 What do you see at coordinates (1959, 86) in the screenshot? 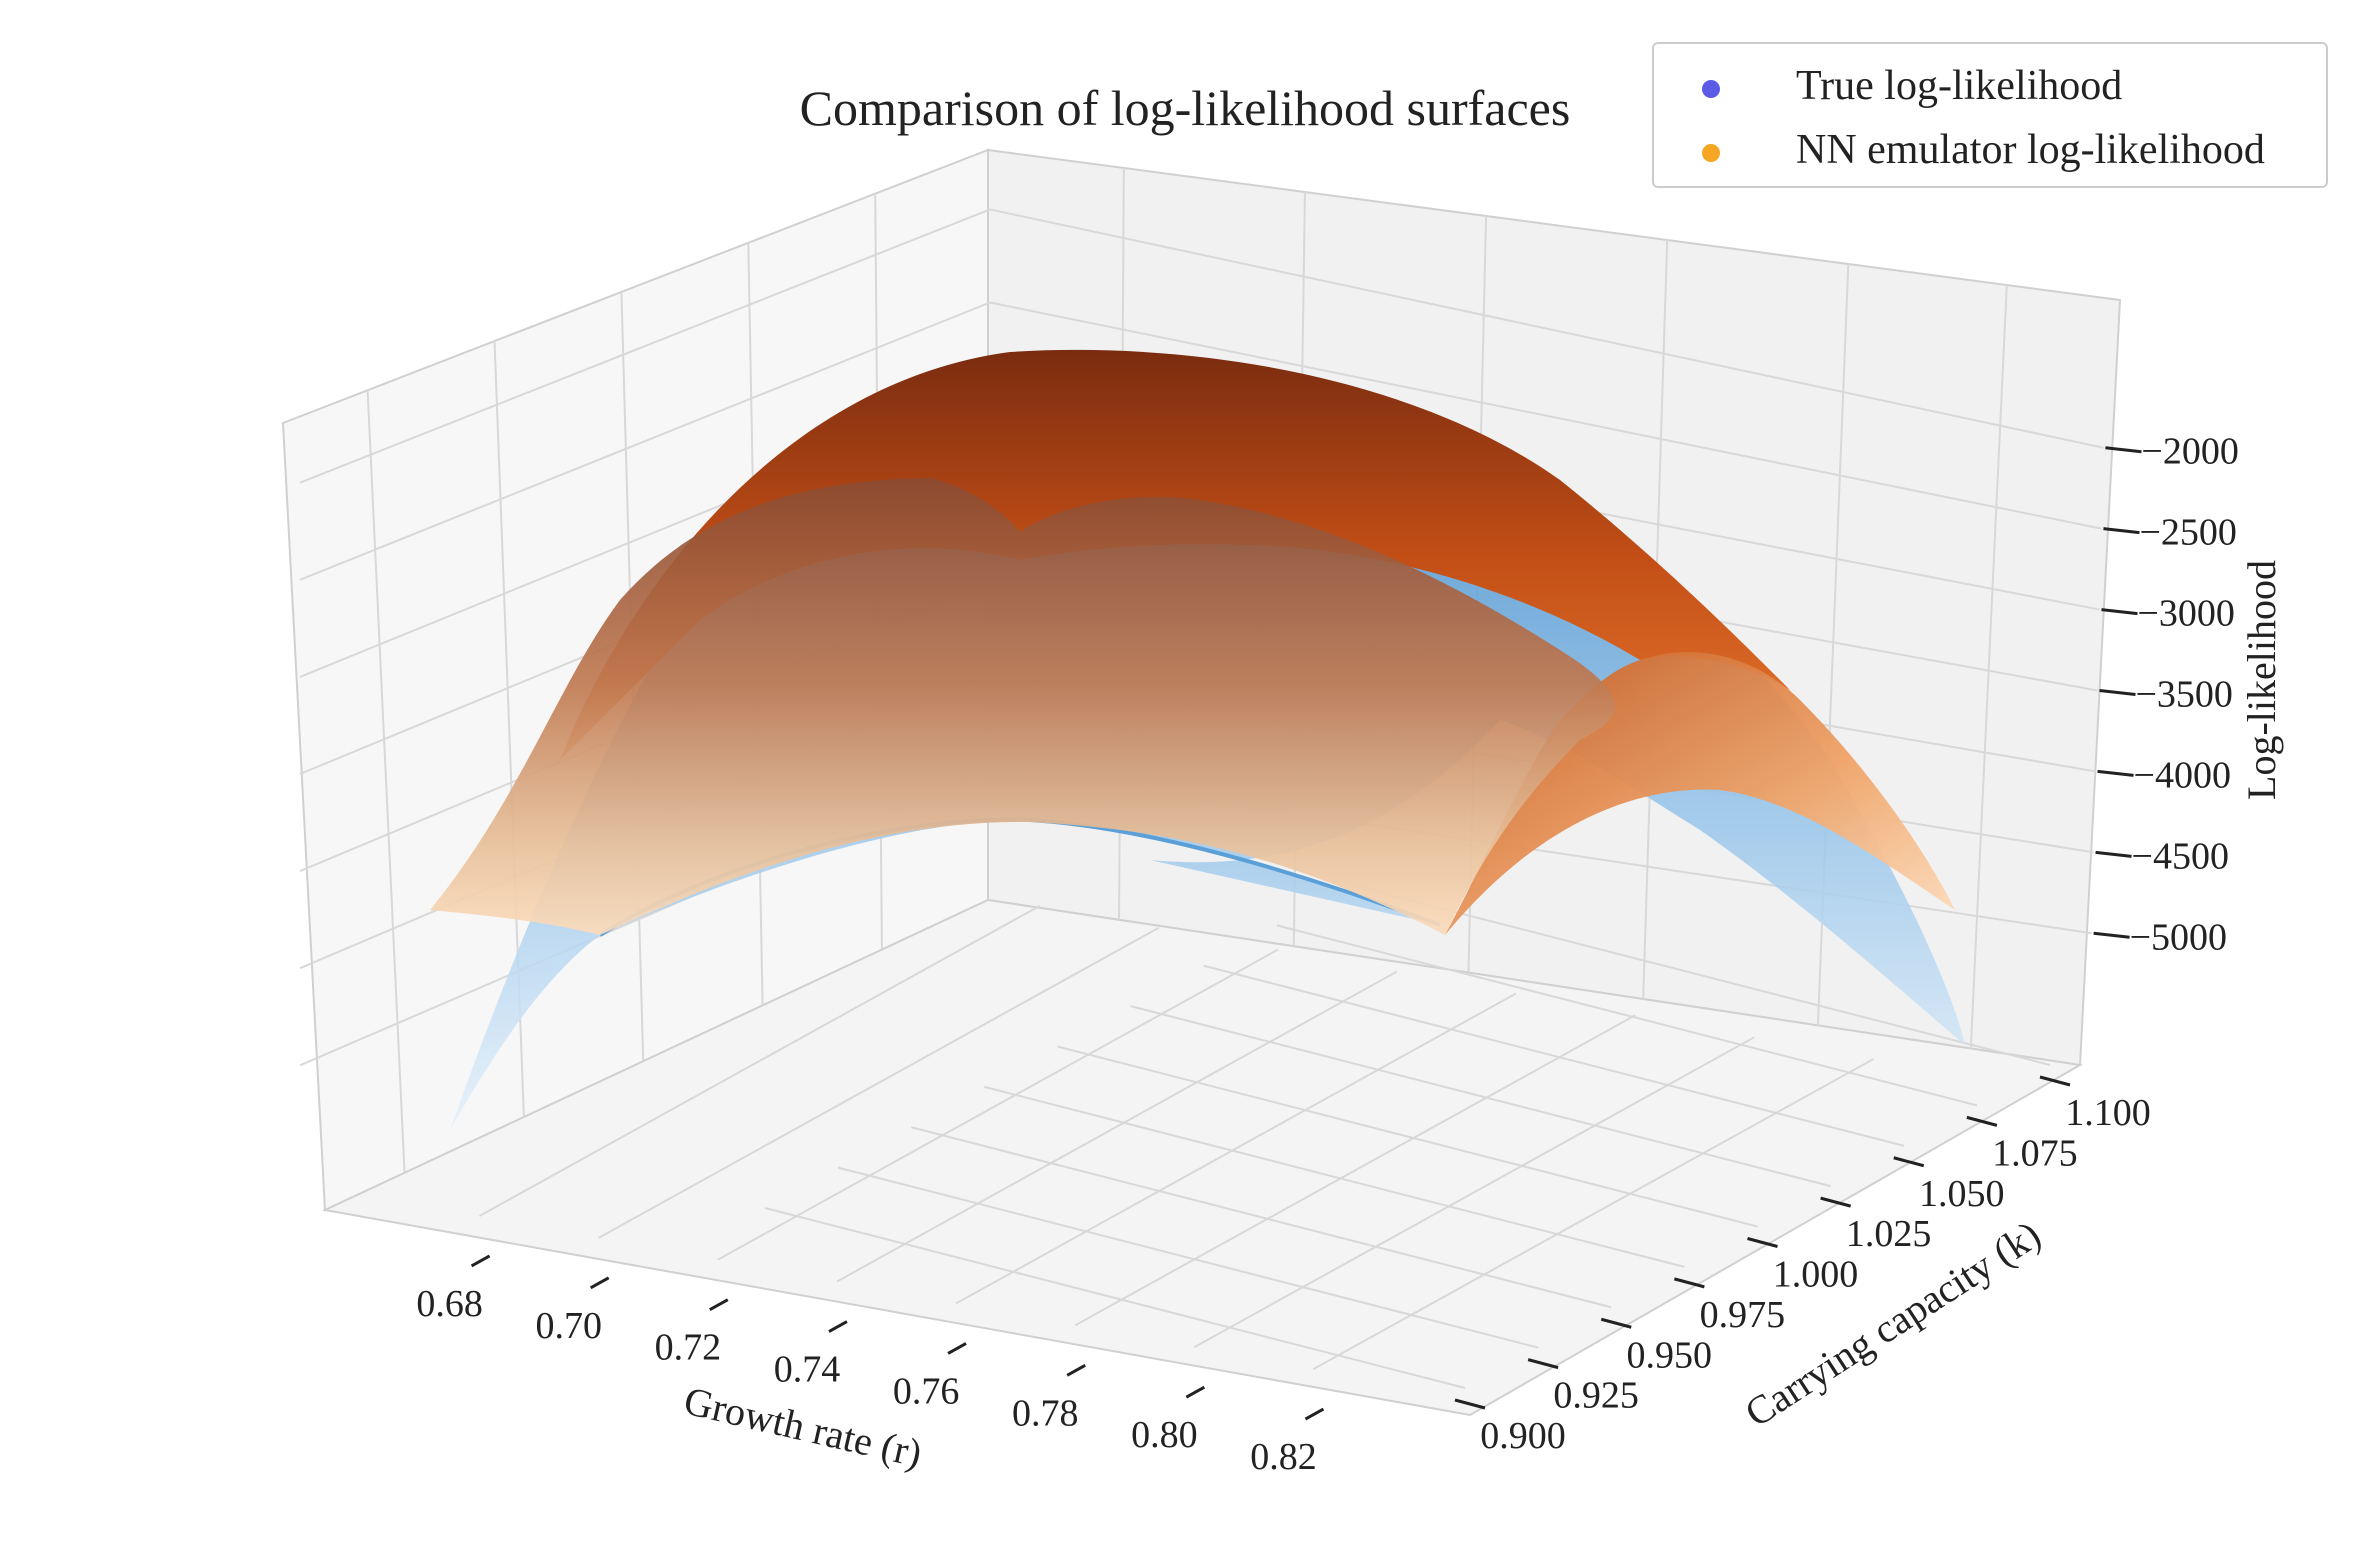
I see `legend-label-true: True log-likelihood` at bounding box center [1959, 86].